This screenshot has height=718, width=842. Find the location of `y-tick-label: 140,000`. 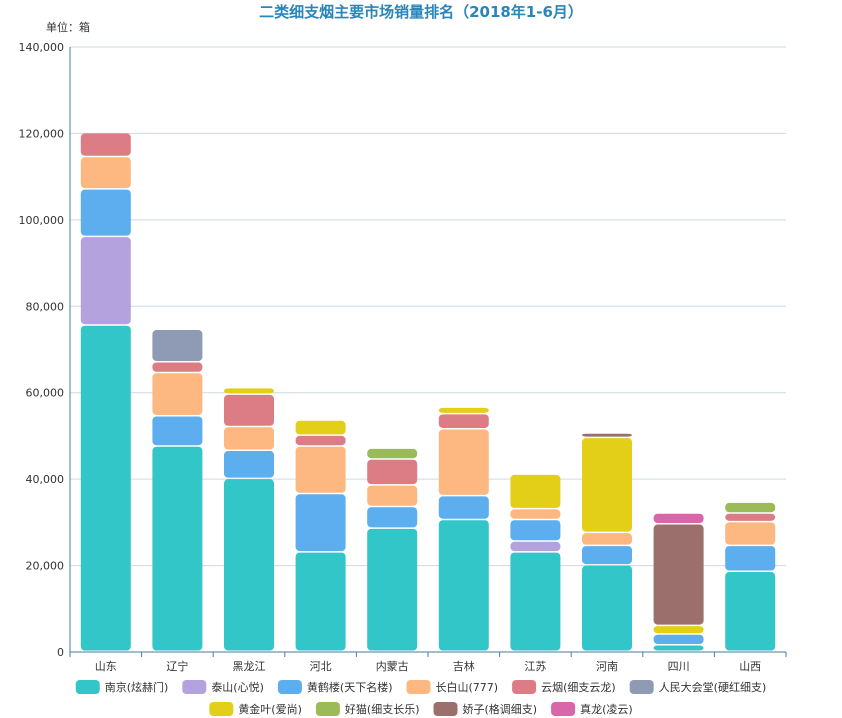

y-tick-label: 140,000 is located at coordinates (42, 47).